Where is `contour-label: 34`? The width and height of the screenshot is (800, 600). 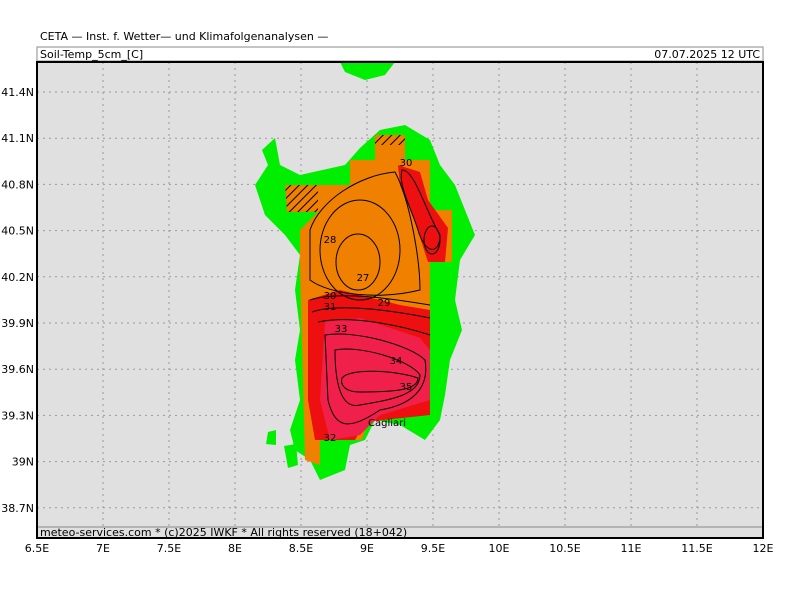 contour-label: 34 is located at coordinates (396, 361).